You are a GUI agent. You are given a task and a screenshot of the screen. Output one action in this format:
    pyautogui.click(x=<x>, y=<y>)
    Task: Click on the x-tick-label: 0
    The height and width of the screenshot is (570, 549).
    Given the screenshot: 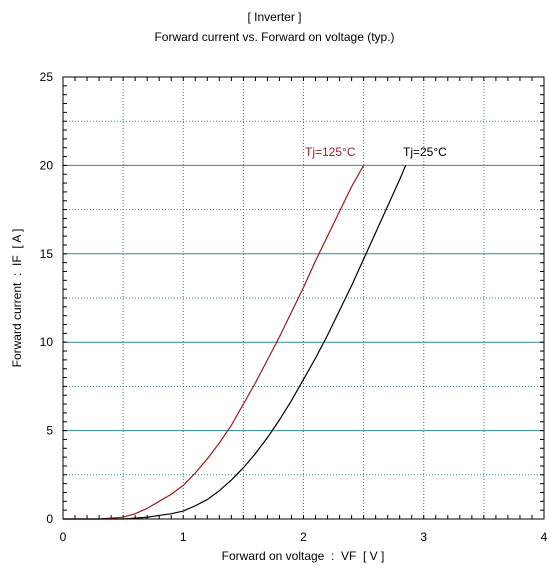 What is the action you would take?
    pyautogui.click(x=63, y=537)
    